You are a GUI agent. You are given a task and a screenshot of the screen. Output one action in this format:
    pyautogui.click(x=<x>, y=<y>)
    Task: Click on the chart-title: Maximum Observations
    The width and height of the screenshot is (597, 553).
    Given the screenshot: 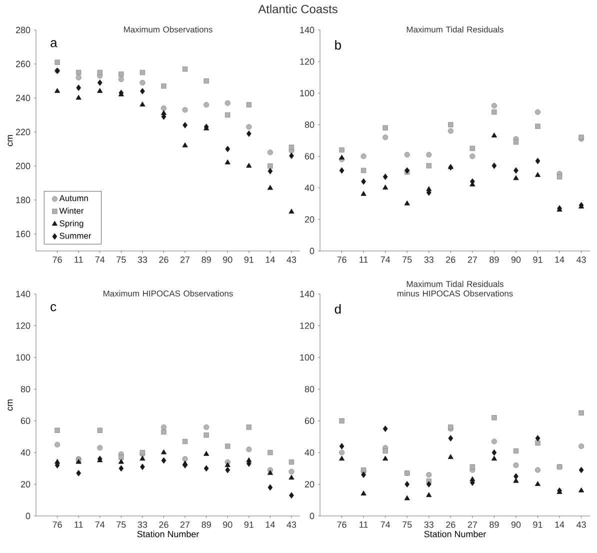 What is the action you would take?
    pyautogui.click(x=168, y=29)
    